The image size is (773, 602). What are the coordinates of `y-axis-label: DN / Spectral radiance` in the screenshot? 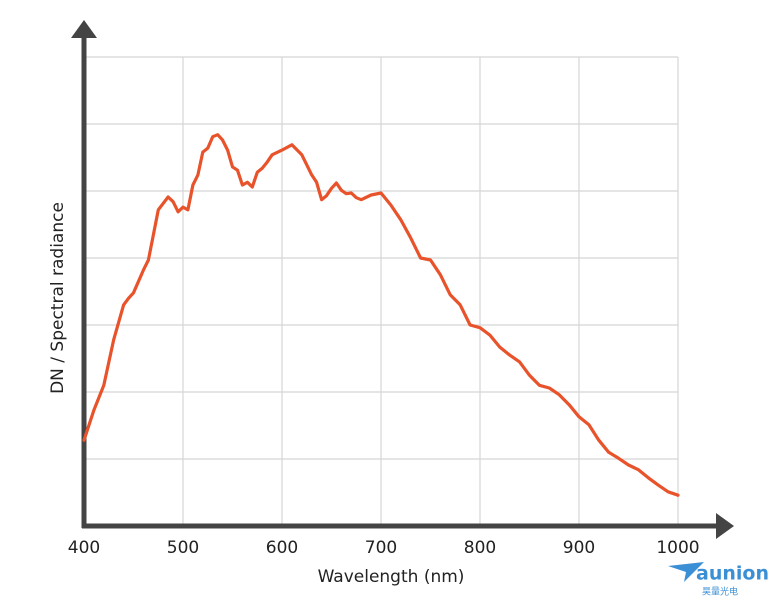 It's located at (58, 298).